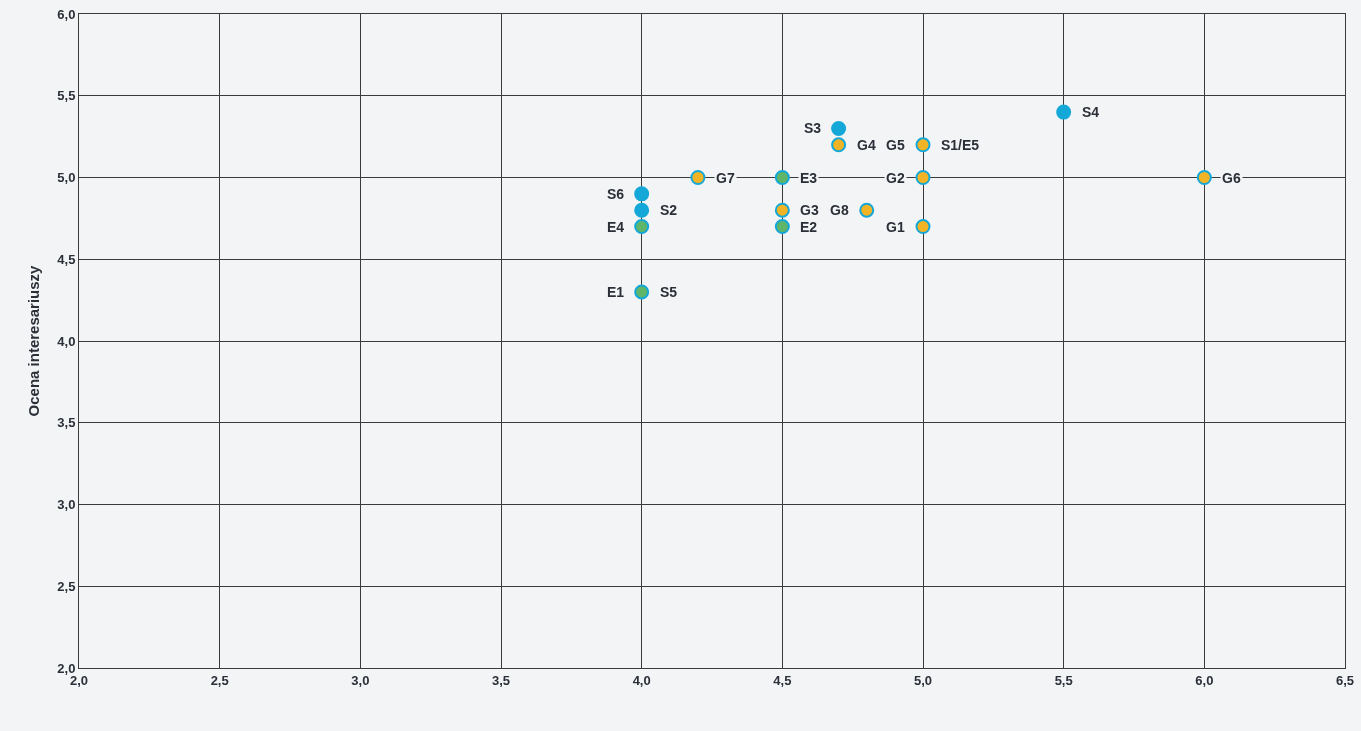  Describe the element at coordinates (1091, 112) in the screenshot. I see `annotation: S4` at that location.